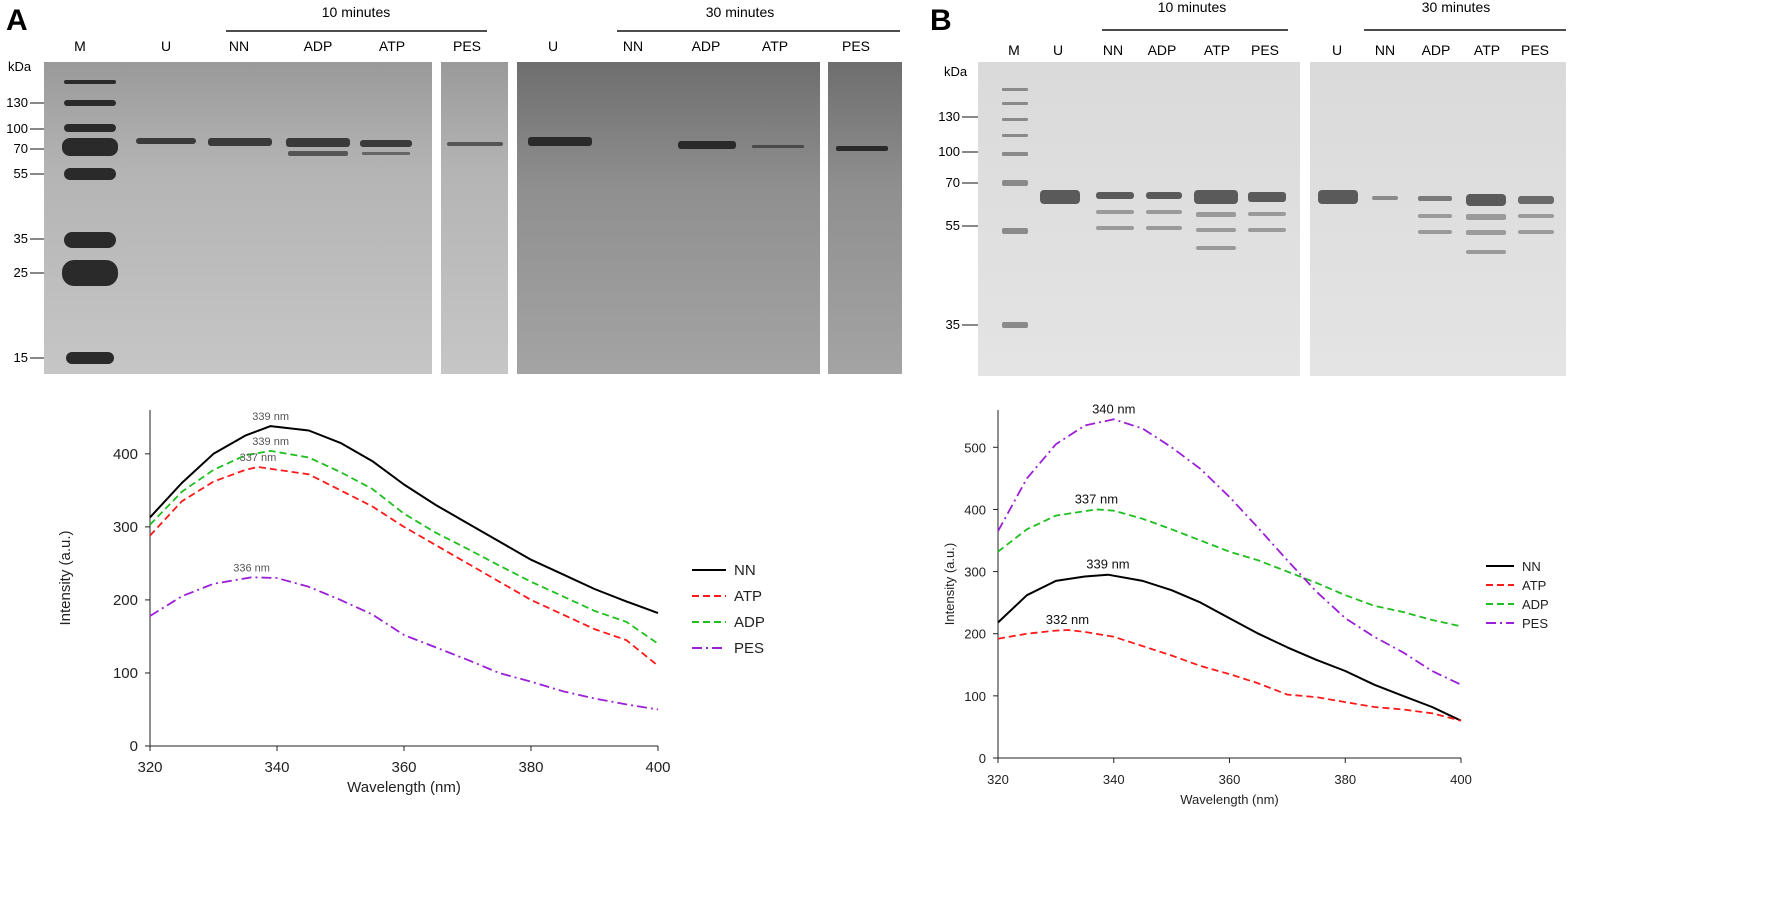 The image size is (1772, 912). Describe the element at coordinates (1297, 198) in the screenshot. I see `gel-b-sample-bands` at that location.